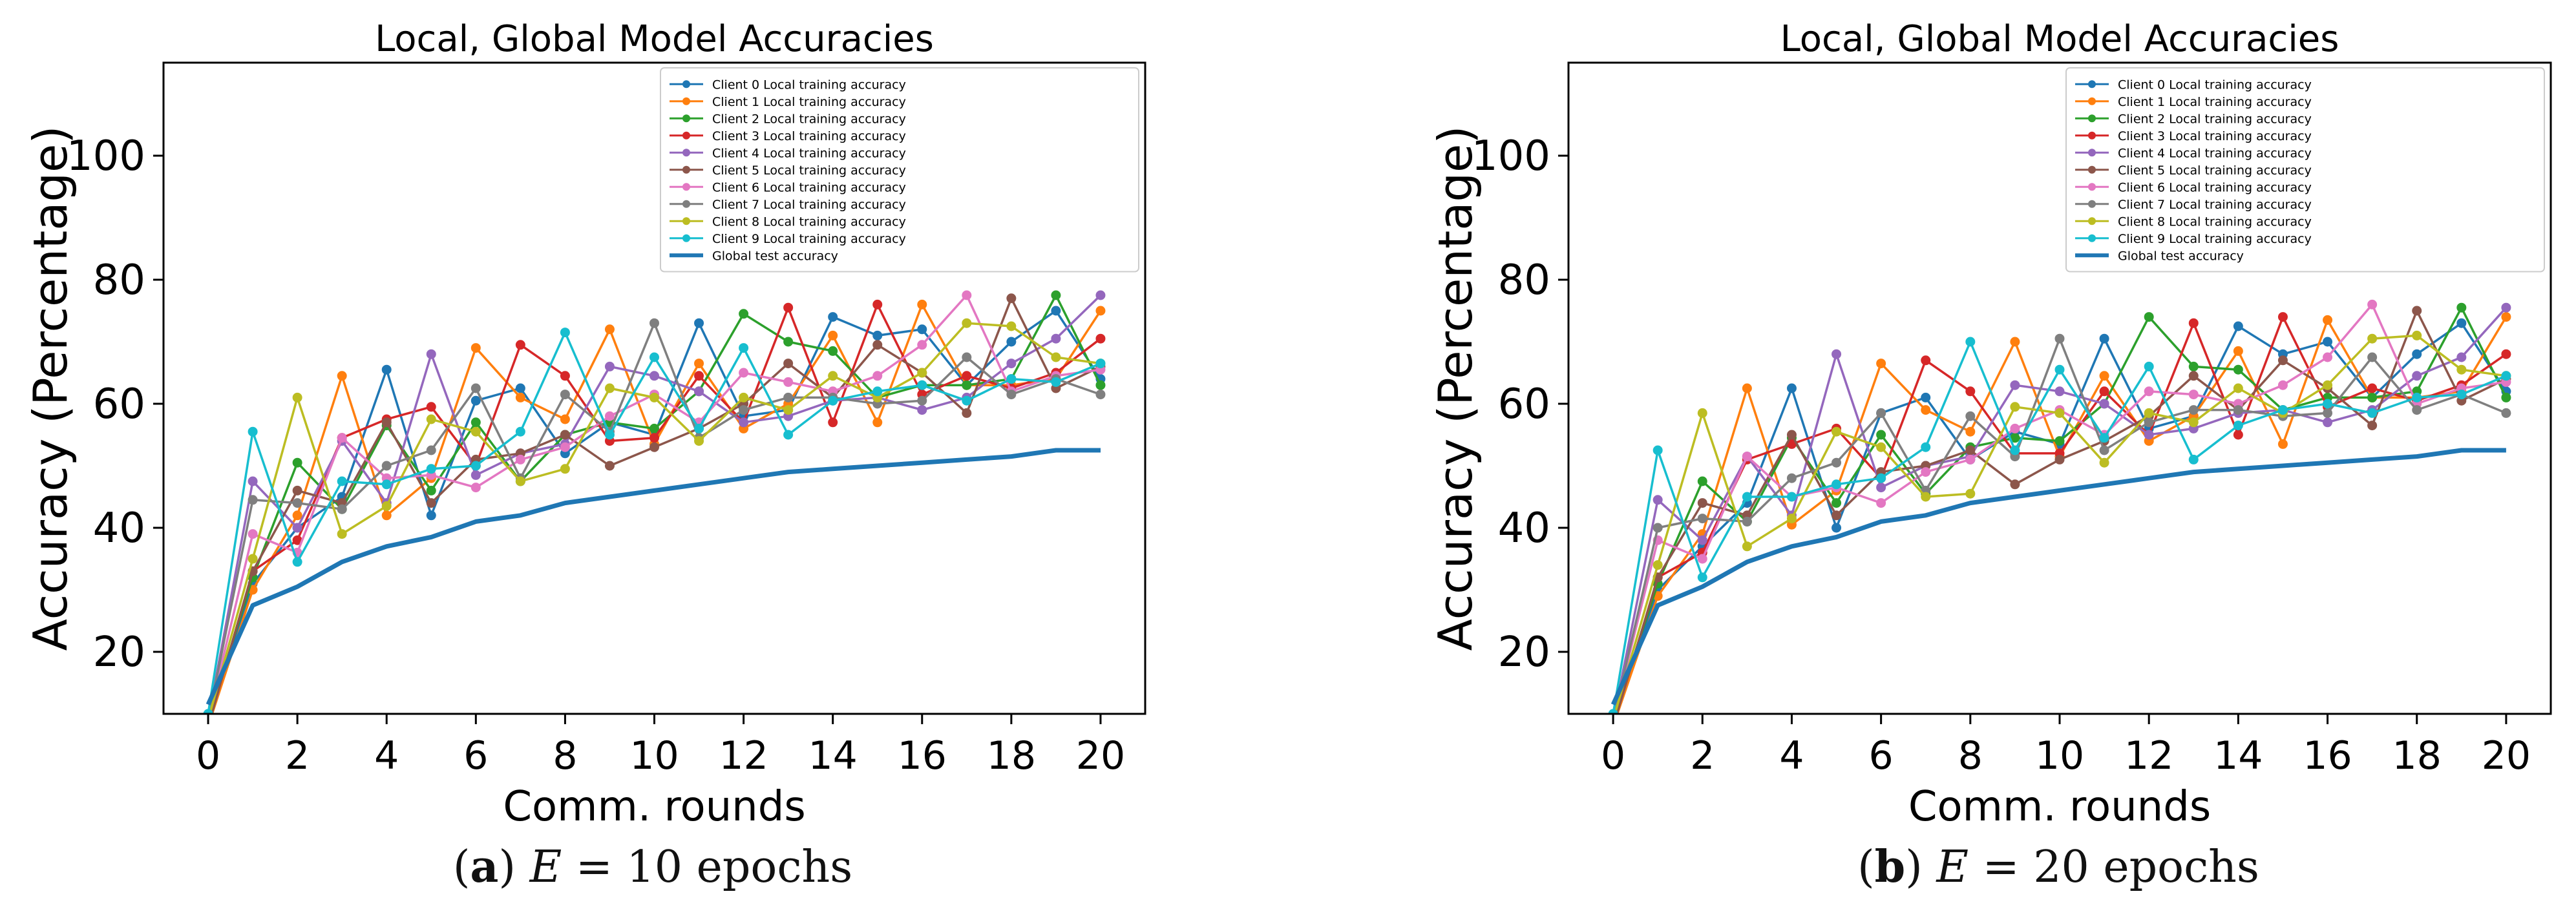 The height and width of the screenshot is (907, 2576). Describe the element at coordinates (1100, 755) in the screenshot. I see `x-tick-label: 20` at that location.